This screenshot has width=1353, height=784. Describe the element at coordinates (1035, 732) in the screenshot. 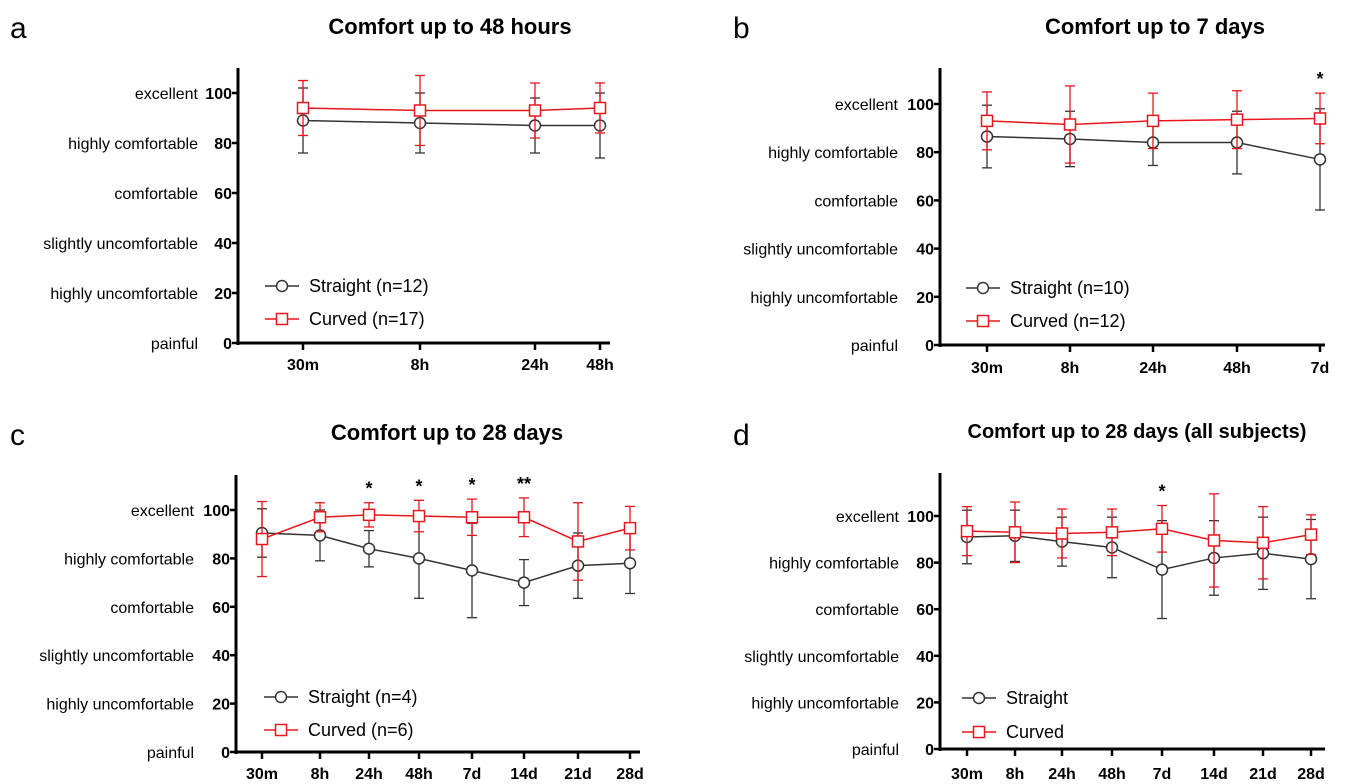

I see `legend-label: Curved` at that location.